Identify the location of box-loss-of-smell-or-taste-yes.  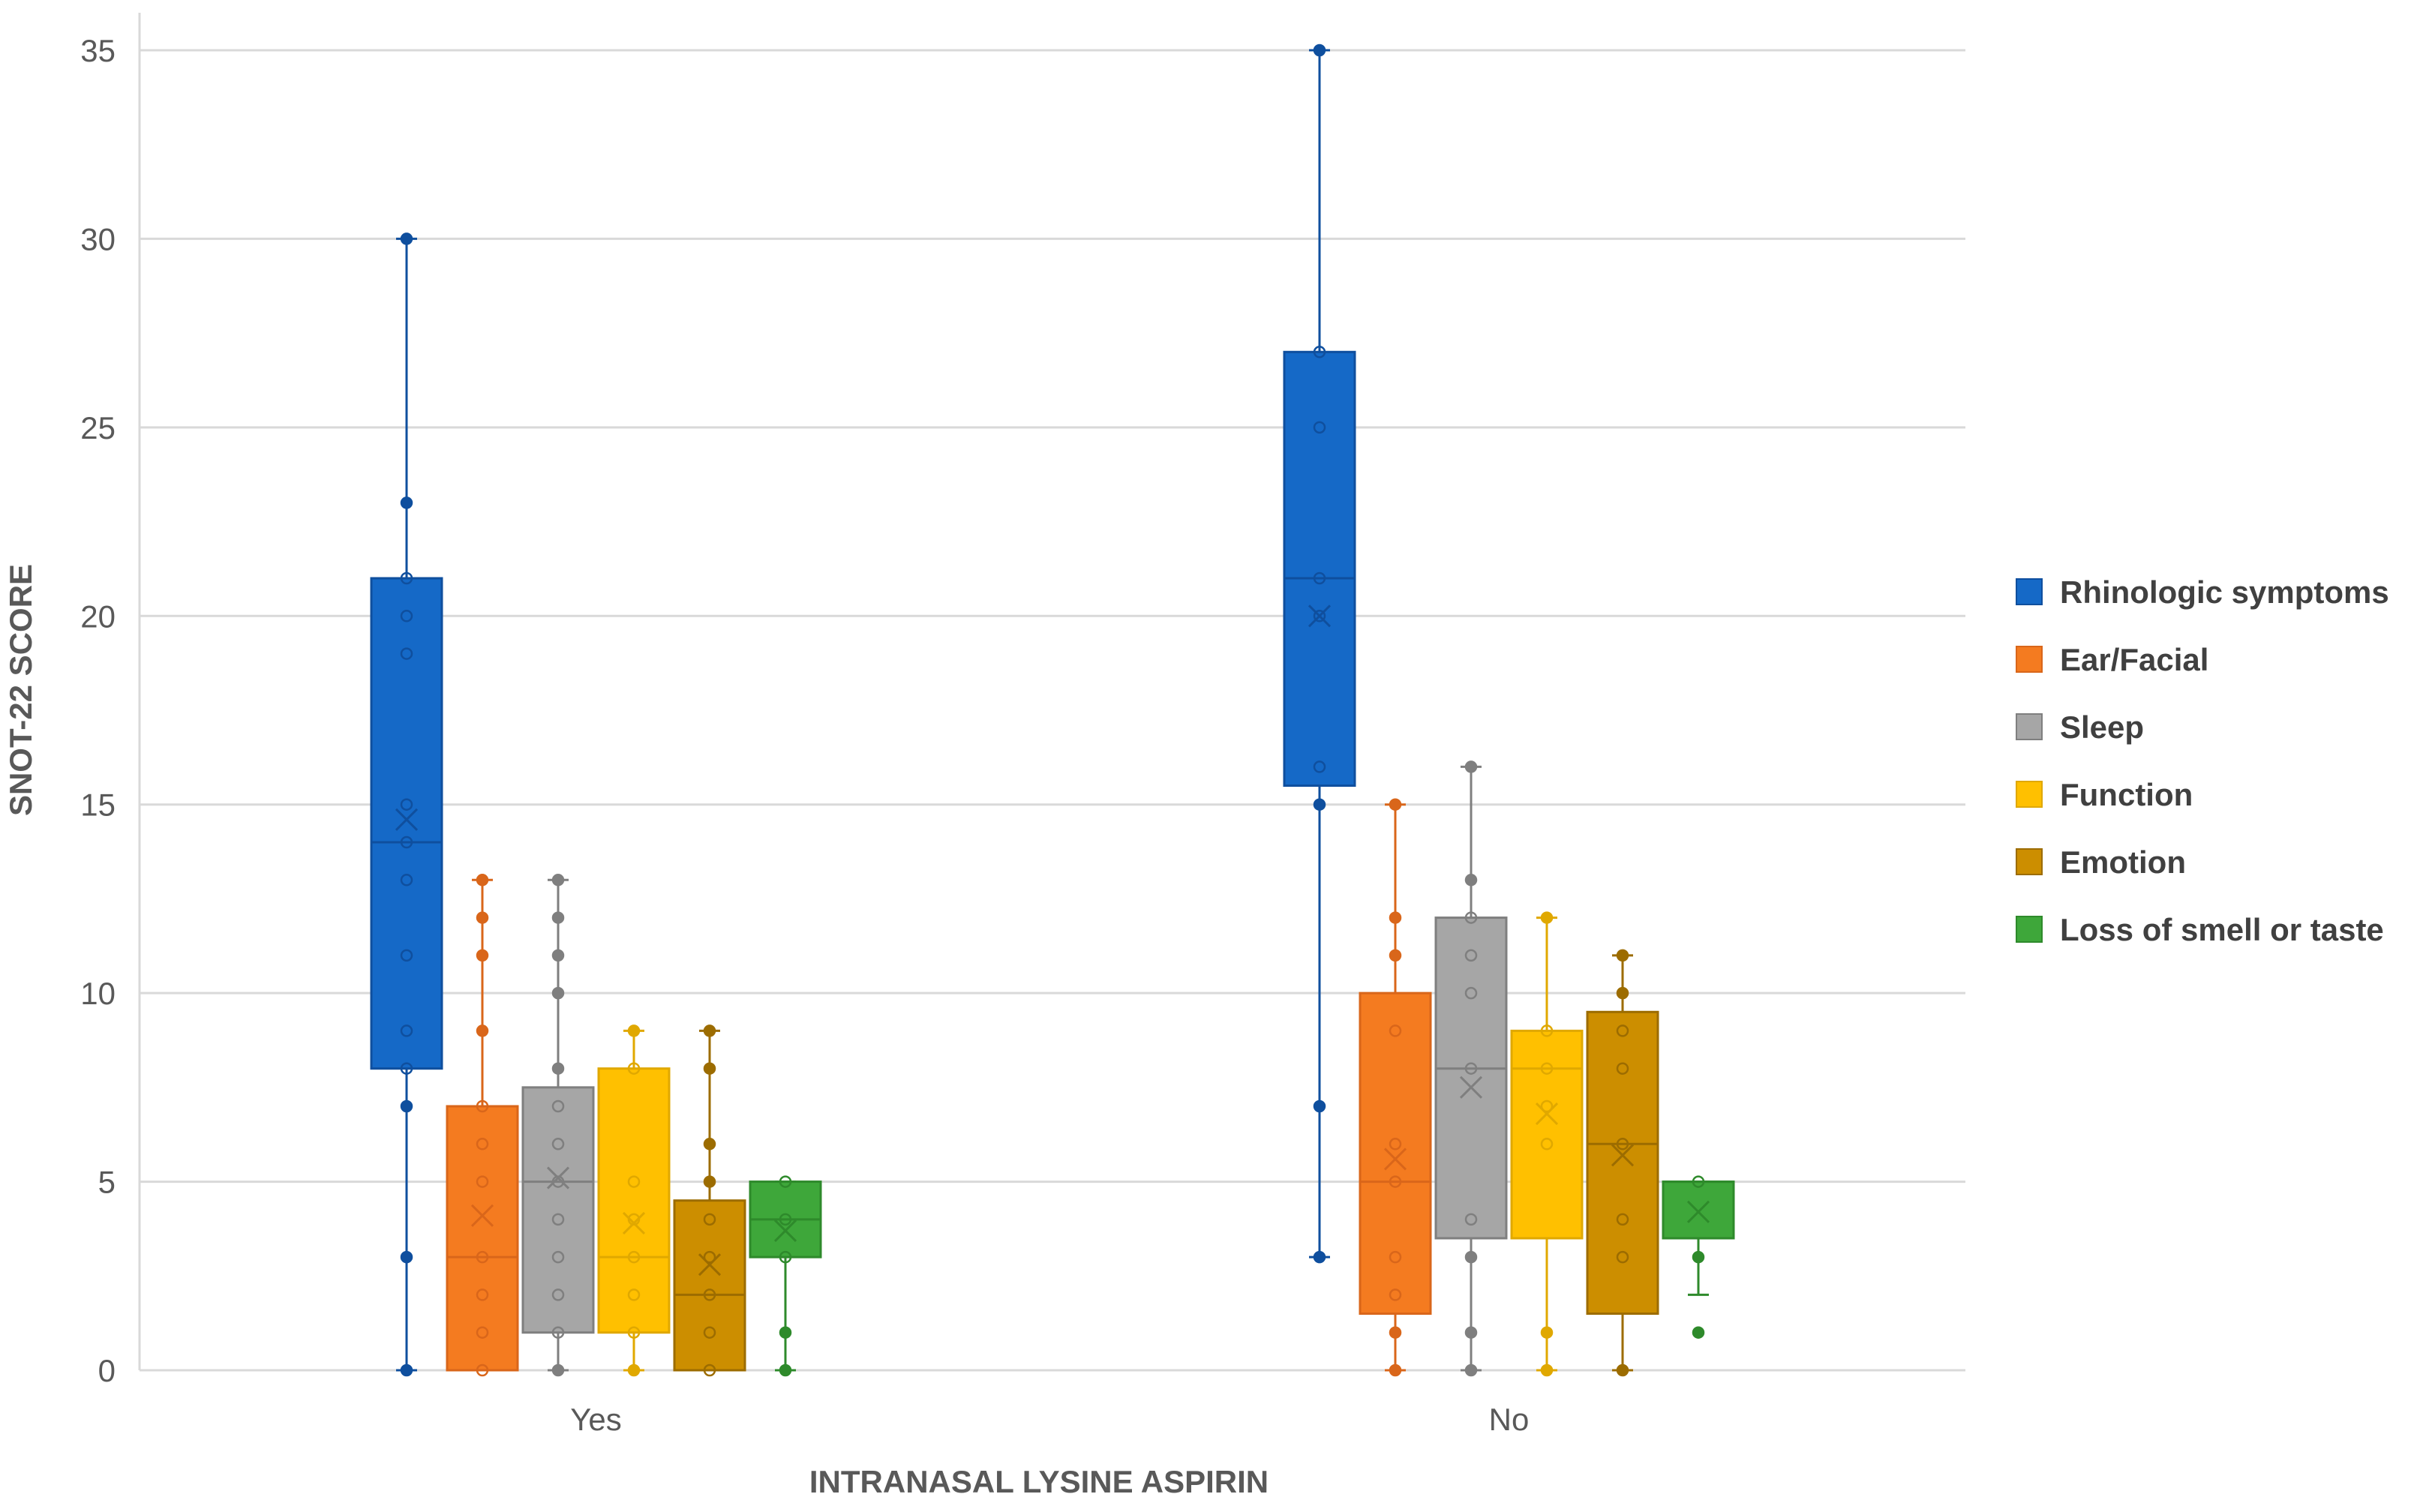
(786, 1276).